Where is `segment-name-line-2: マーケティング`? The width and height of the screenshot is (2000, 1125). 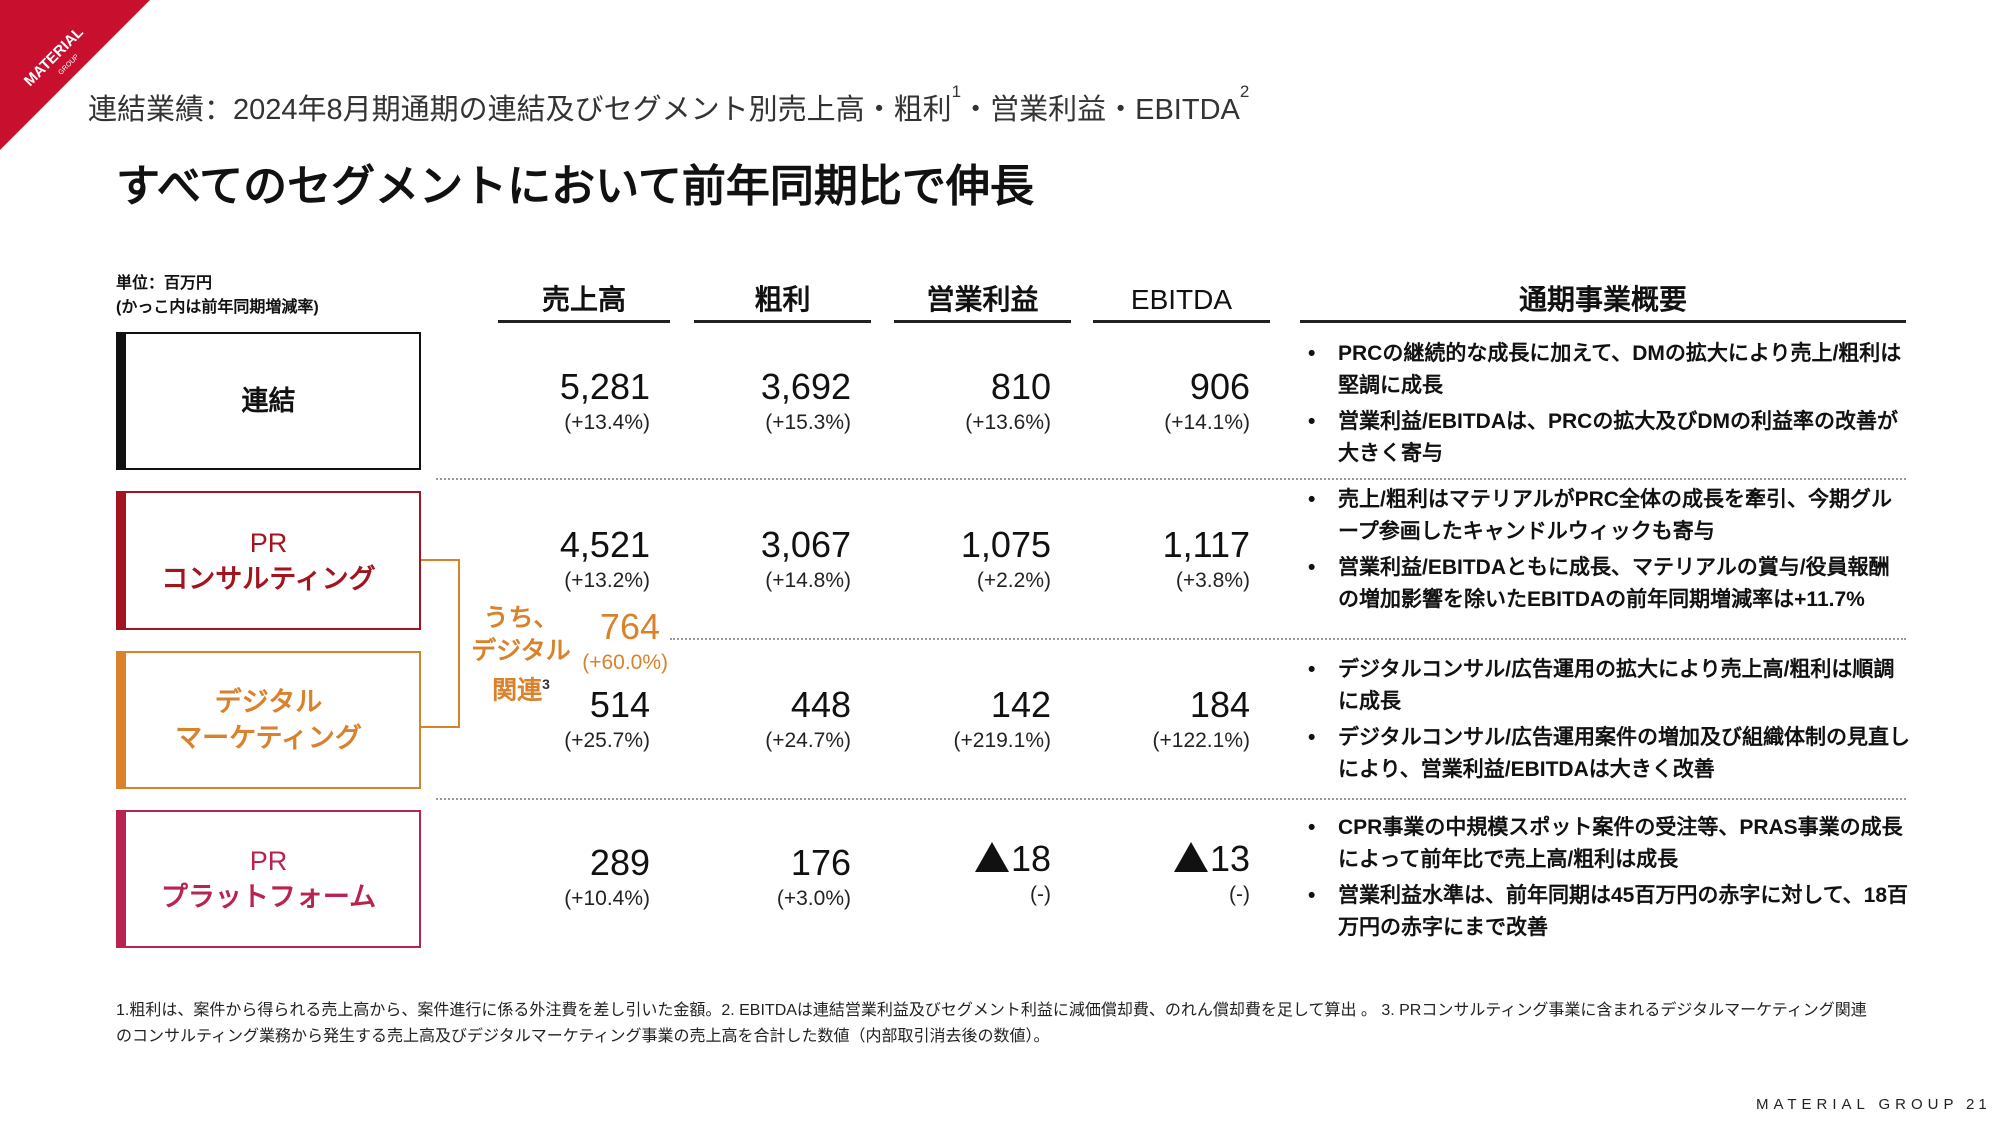 segment-name-line-2: マーケティング is located at coordinates (268, 738).